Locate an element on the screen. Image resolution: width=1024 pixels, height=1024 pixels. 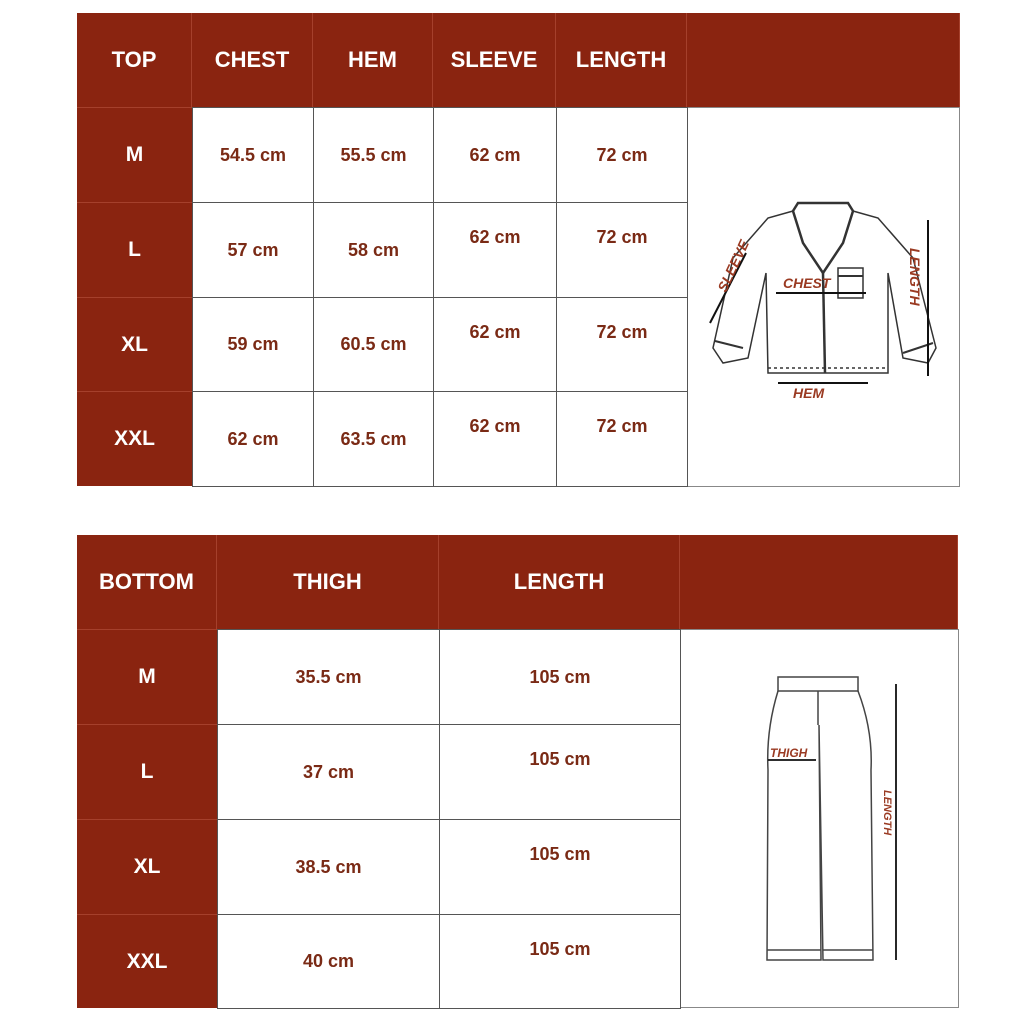
header-cell-chest: CHEST is located at coordinates (252, 60).